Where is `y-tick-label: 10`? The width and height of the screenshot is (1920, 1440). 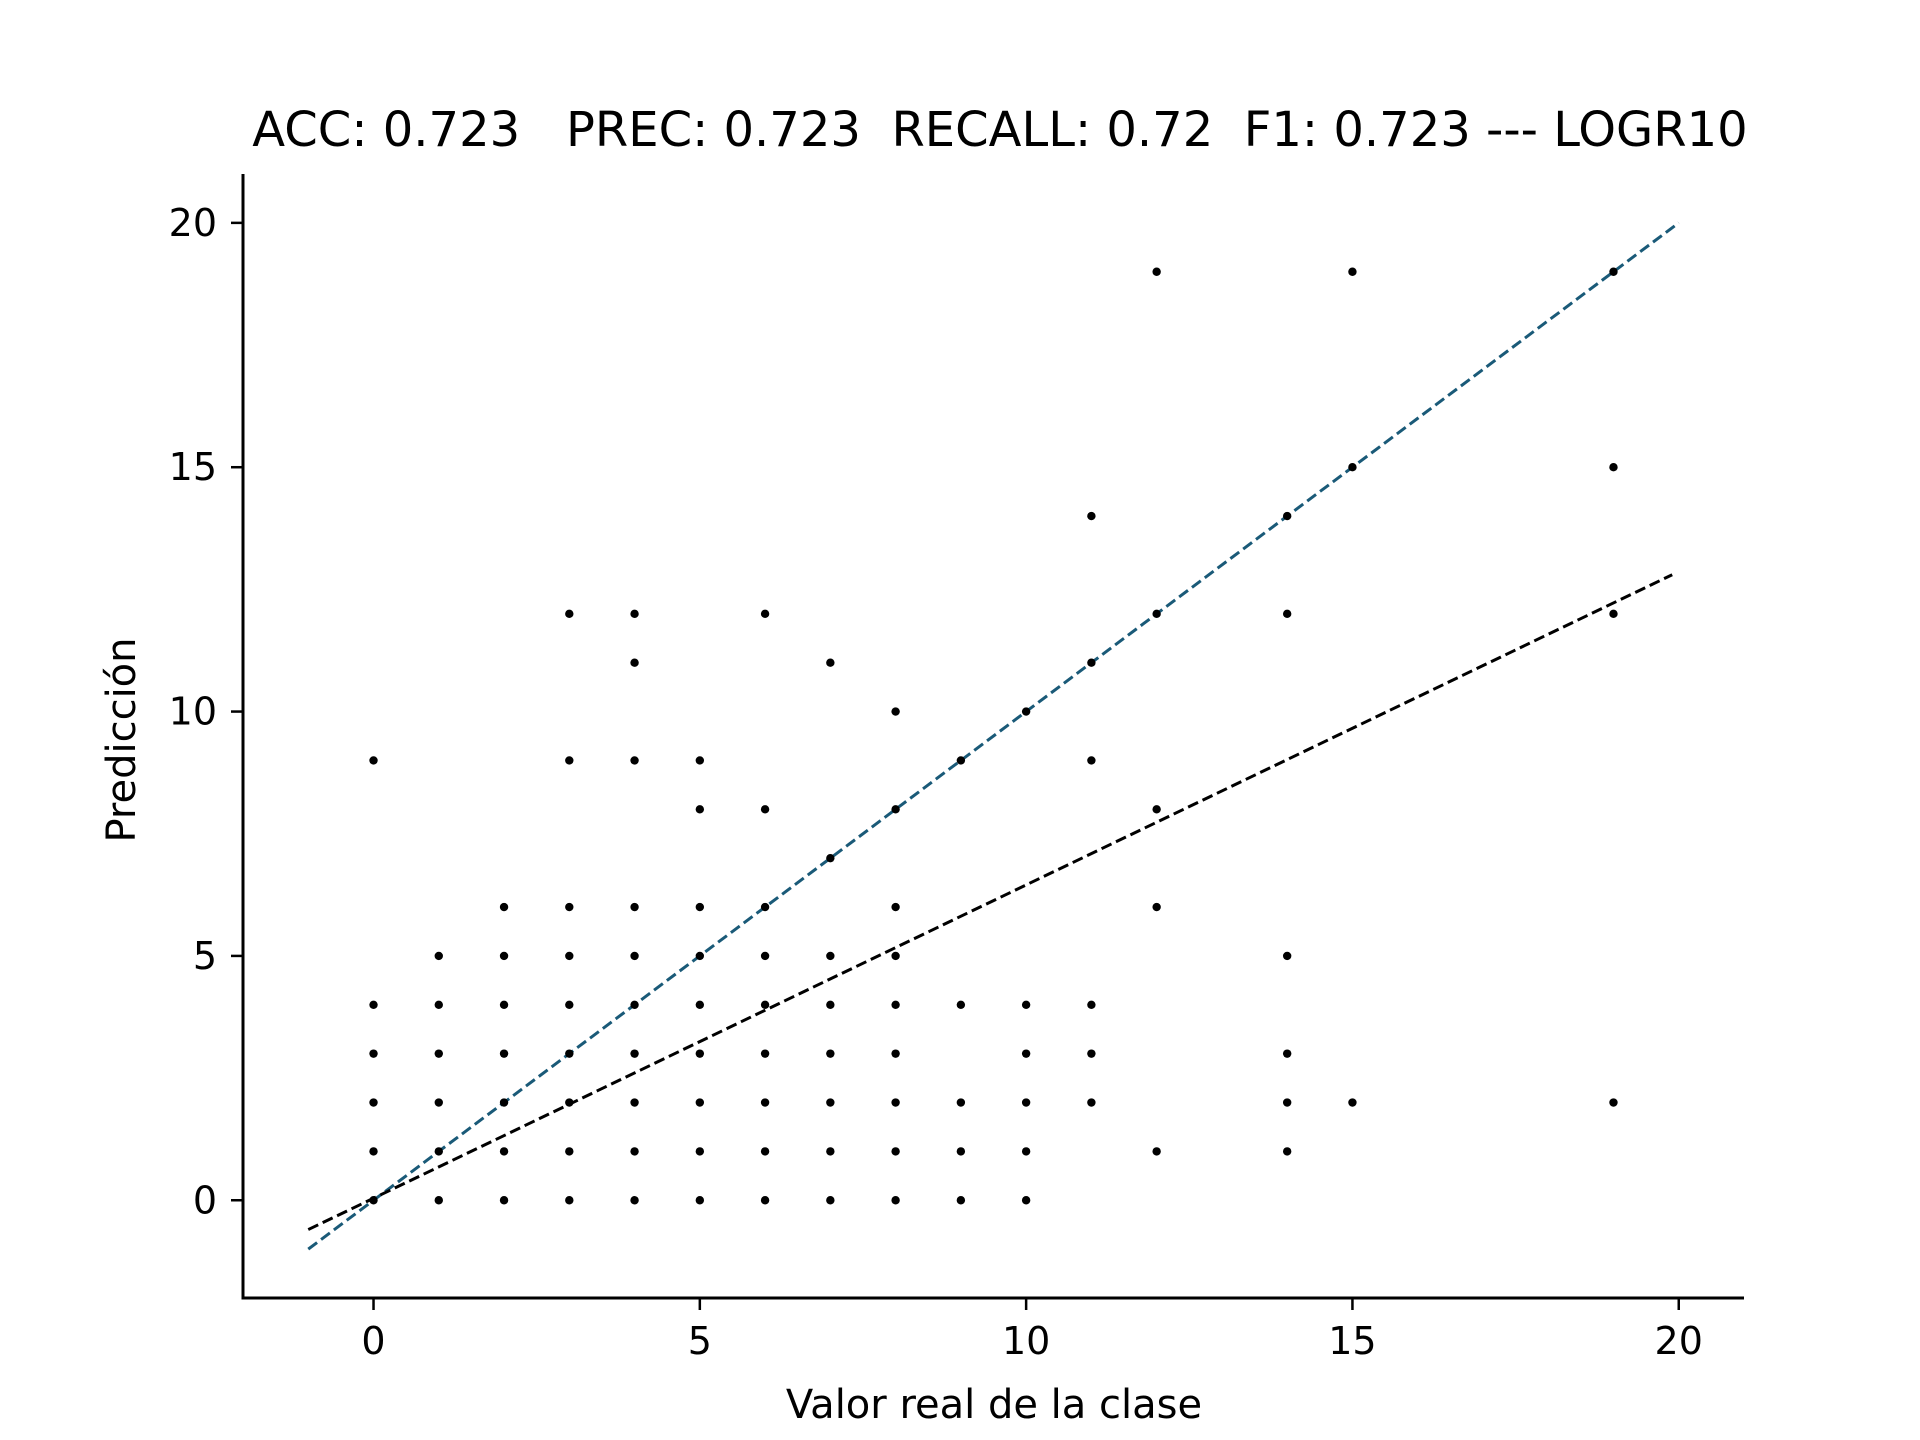 y-tick-label: 10 is located at coordinates (193, 712).